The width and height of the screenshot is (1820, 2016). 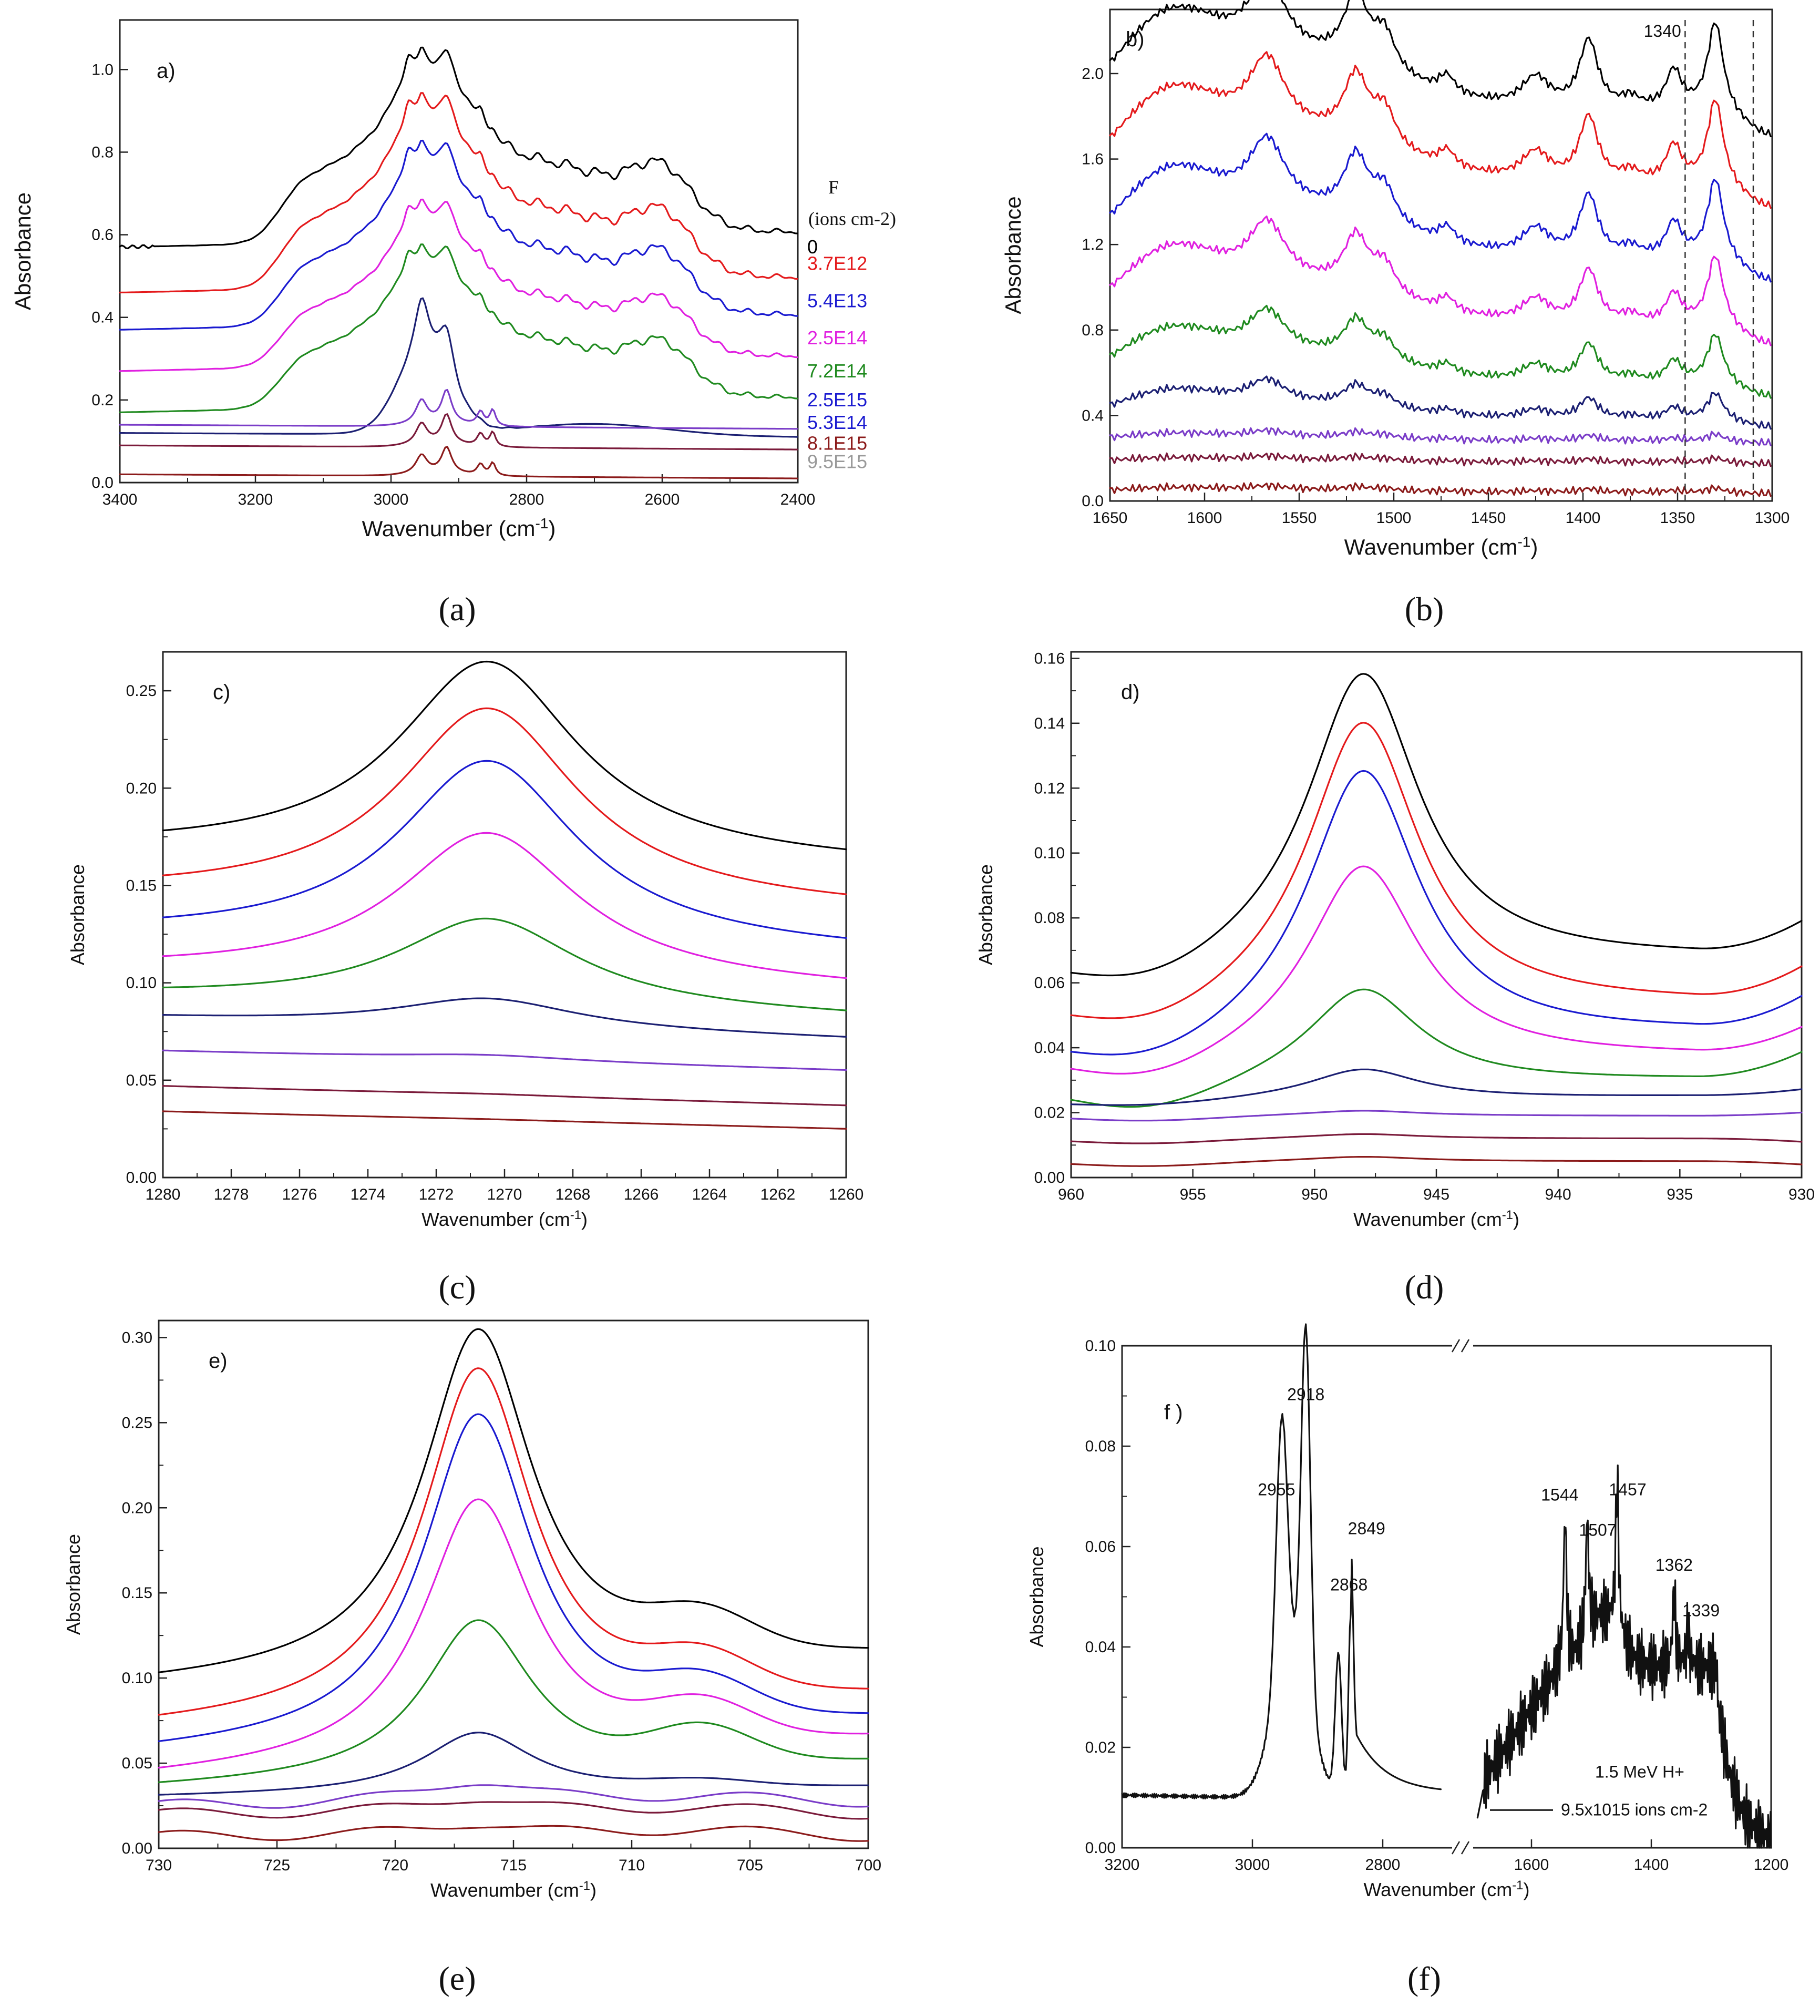 What do you see at coordinates (1110, 518) in the screenshot?
I see `x-tick-label: 1650` at bounding box center [1110, 518].